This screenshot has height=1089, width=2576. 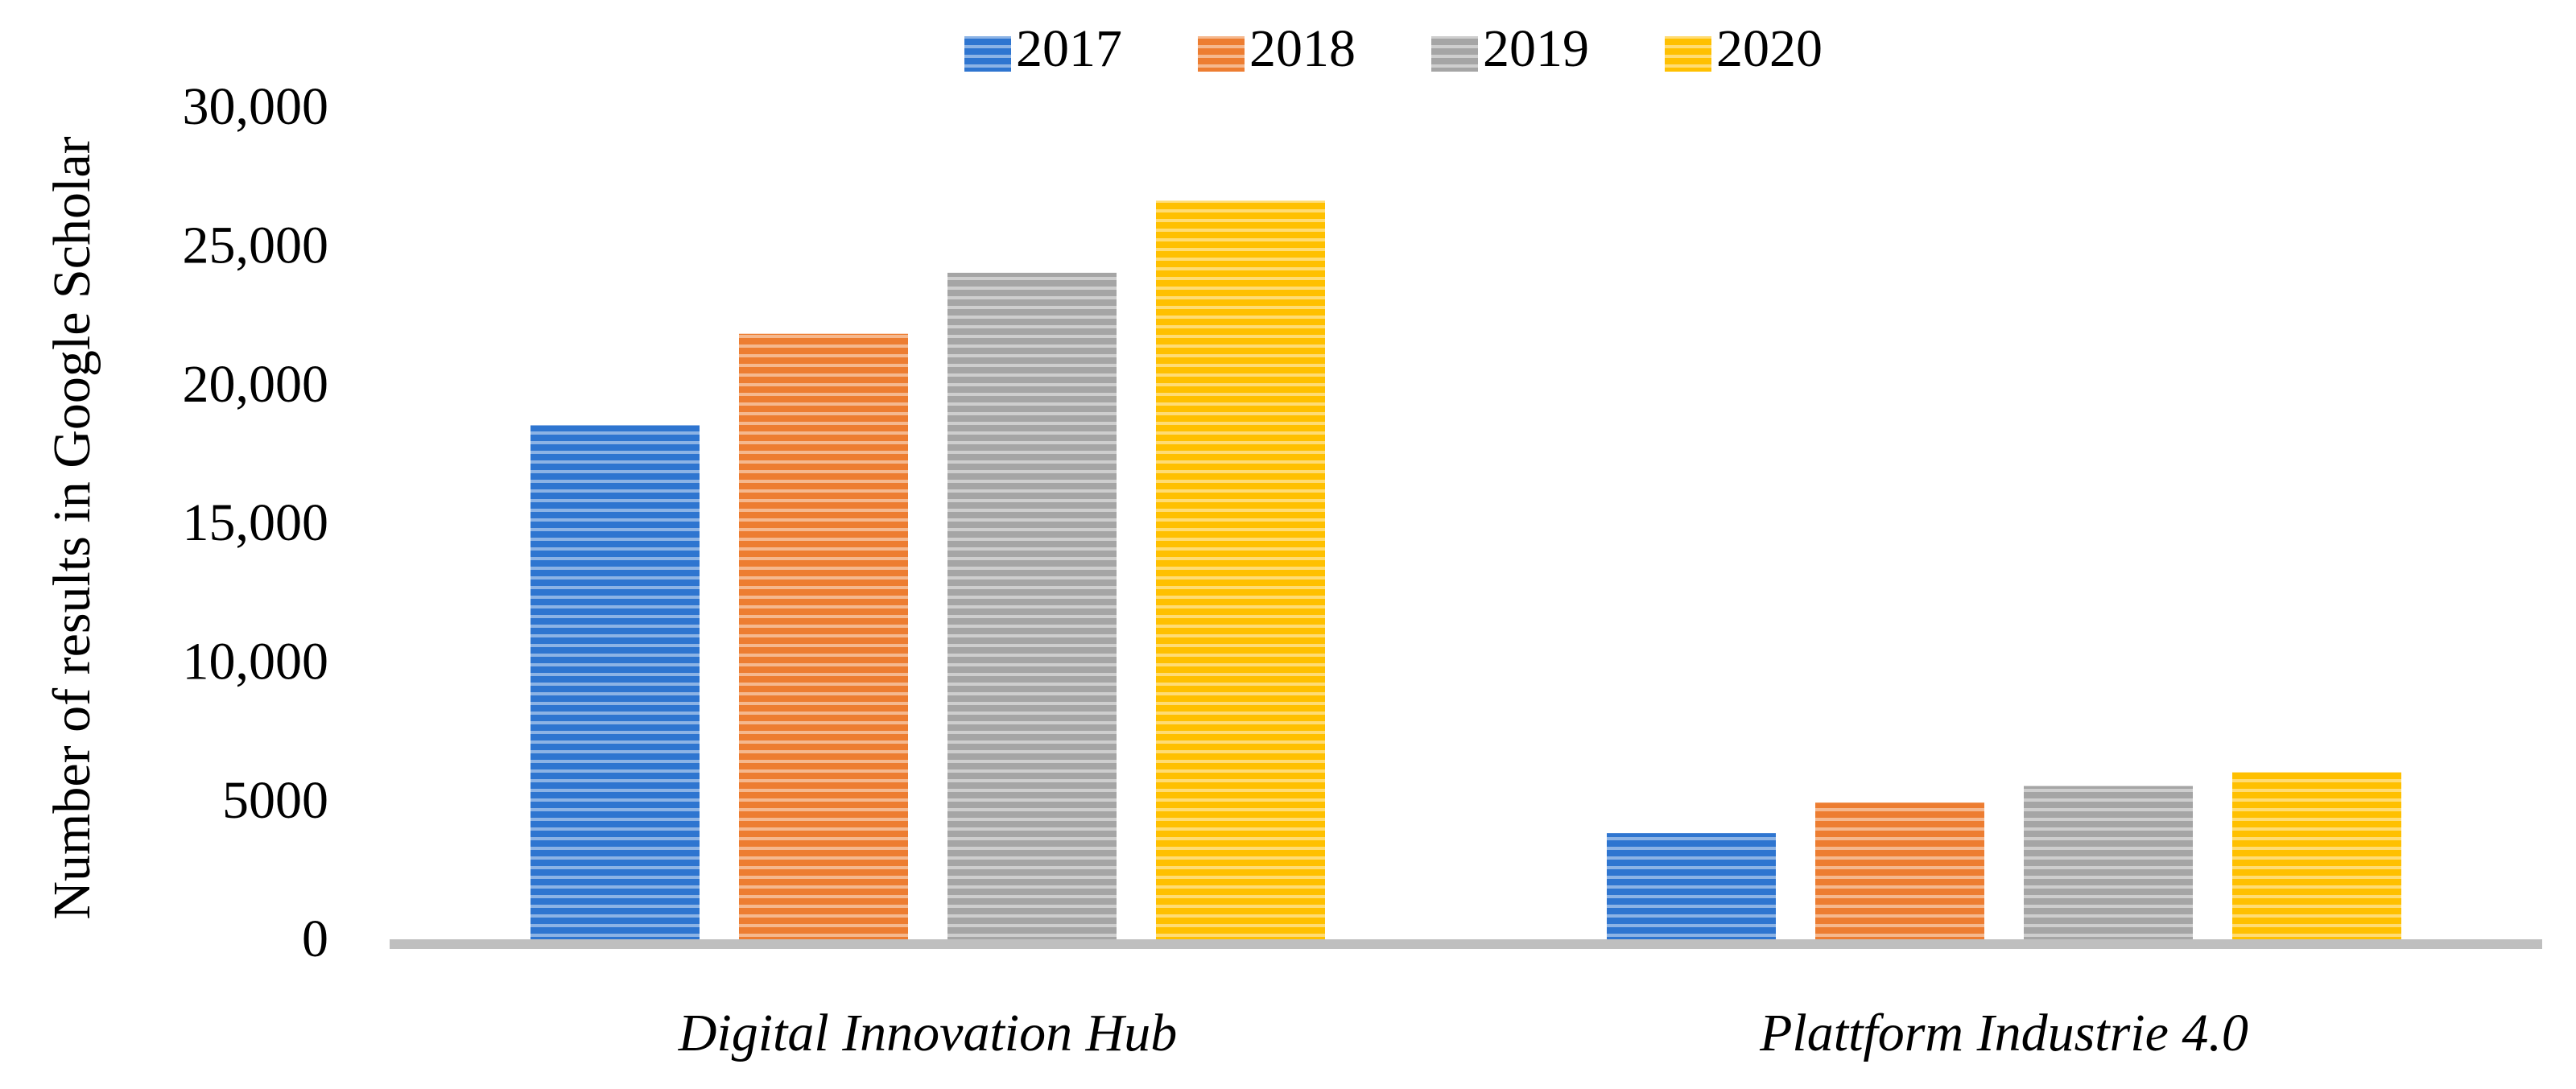 What do you see at coordinates (256, 106) in the screenshot?
I see `y-tick-label: 30,000` at bounding box center [256, 106].